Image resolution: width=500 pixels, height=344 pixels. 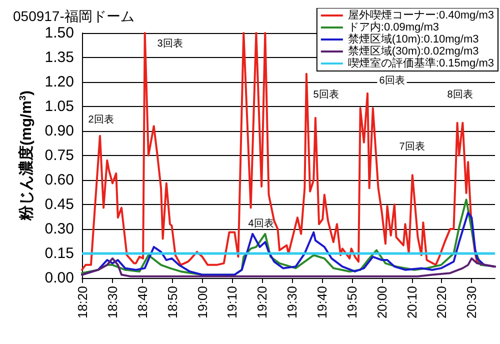 I want to click on x-tick-label: 19:30, so click(x=292, y=302).